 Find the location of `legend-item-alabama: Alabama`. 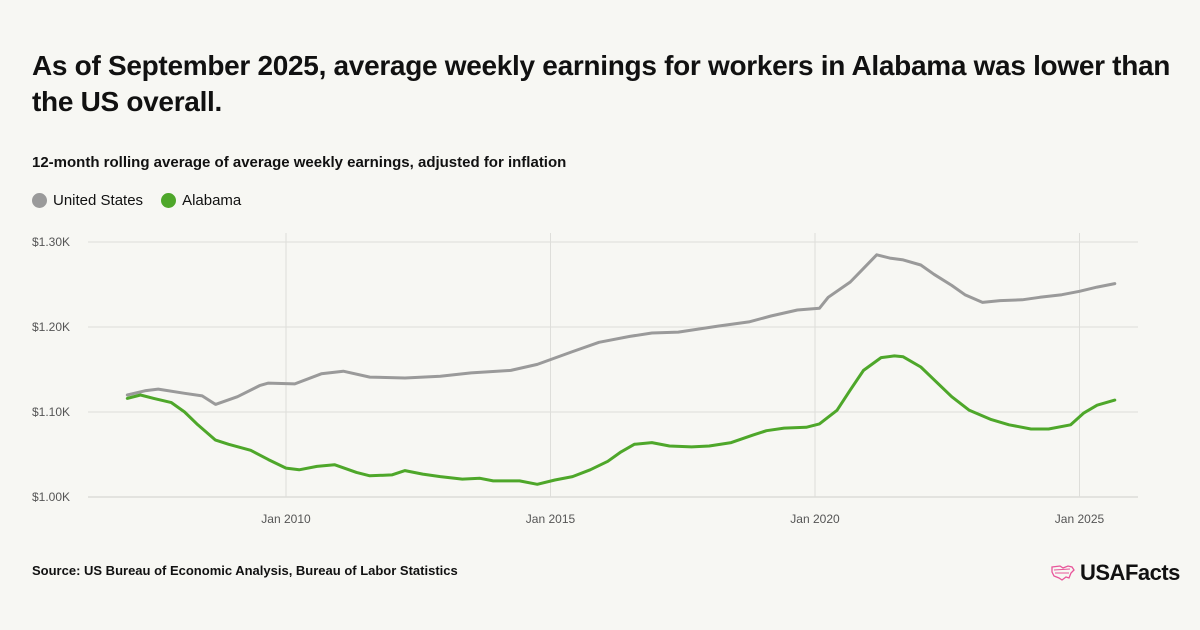

legend-item-alabama: Alabama is located at coordinates (201, 200).